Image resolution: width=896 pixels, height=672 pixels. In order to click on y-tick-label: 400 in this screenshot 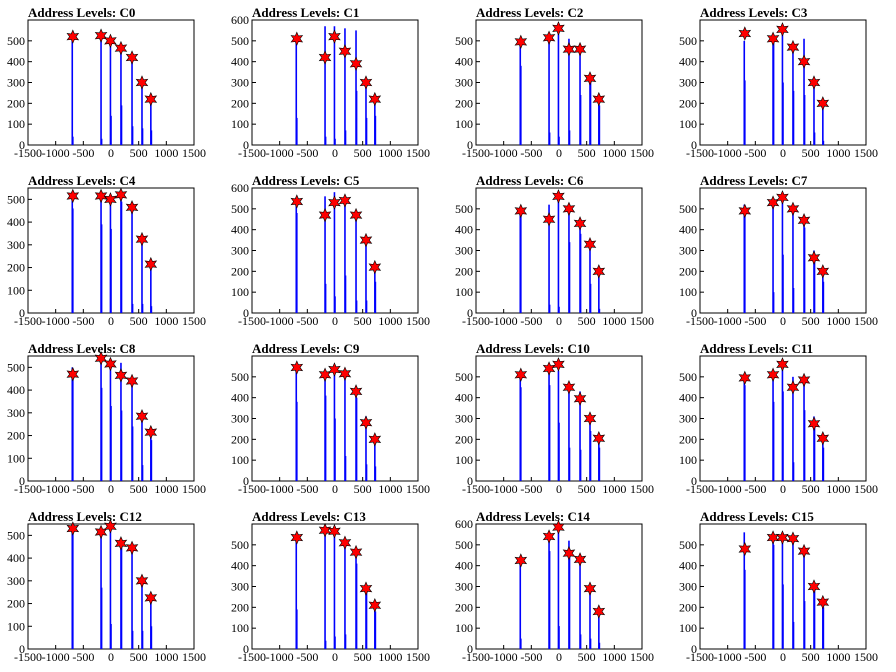, I will do `click(688, 566)`.